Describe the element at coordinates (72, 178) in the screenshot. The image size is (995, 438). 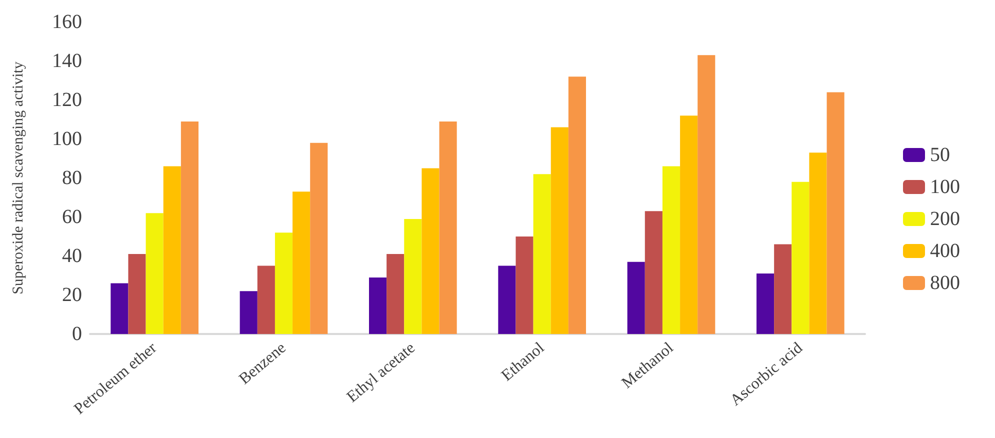
I see `y-tick-label: 80` at that location.